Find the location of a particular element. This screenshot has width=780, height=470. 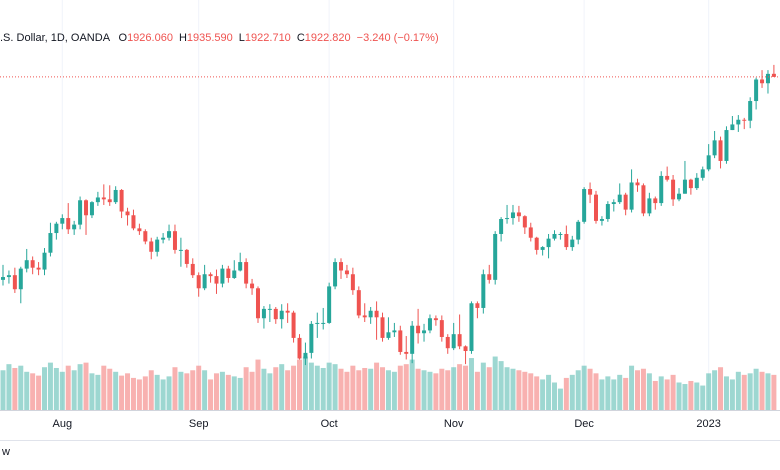

legend-value: 1922.820 is located at coordinates (327, 38).